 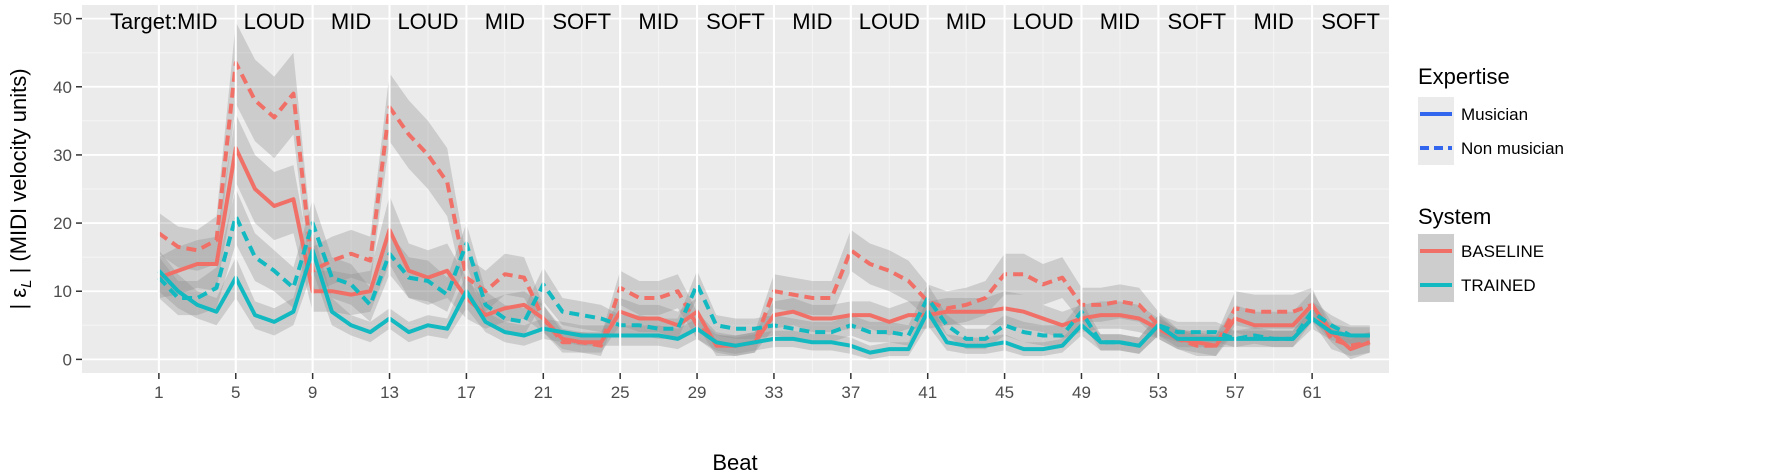 I want to click on legend-title-expertise: Expertise, so click(x=1464, y=76).